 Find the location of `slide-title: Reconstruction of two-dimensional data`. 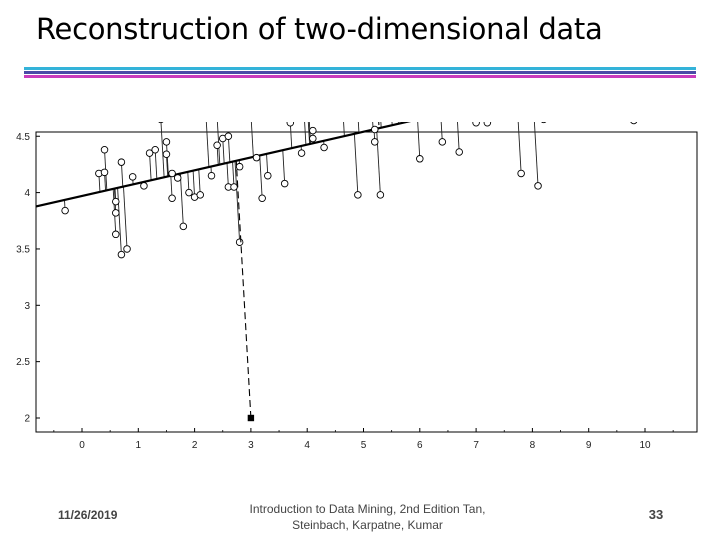

slide-title: Reconstruction of two-dimensional data is located at coordinates (319, 29).